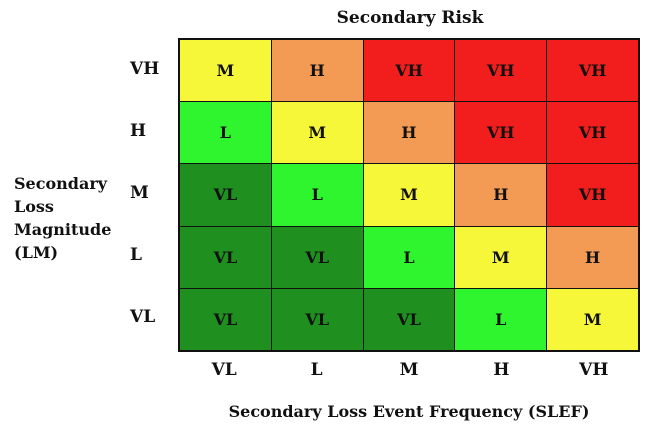 This screenshot has height=446, width=664. Describe the element at coordinates (410, 18) in the screenshot. I see `matrix-title: Secondary Risk` at that location.